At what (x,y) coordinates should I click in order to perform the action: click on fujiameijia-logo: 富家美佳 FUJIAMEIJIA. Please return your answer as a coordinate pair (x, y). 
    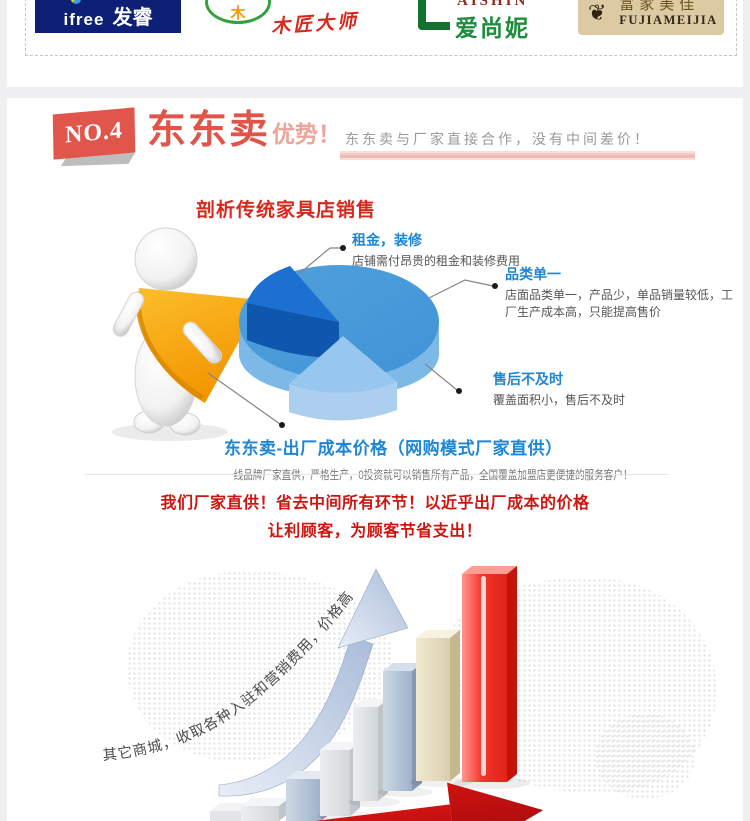
    Looking at the image, I should click on (651, 17).